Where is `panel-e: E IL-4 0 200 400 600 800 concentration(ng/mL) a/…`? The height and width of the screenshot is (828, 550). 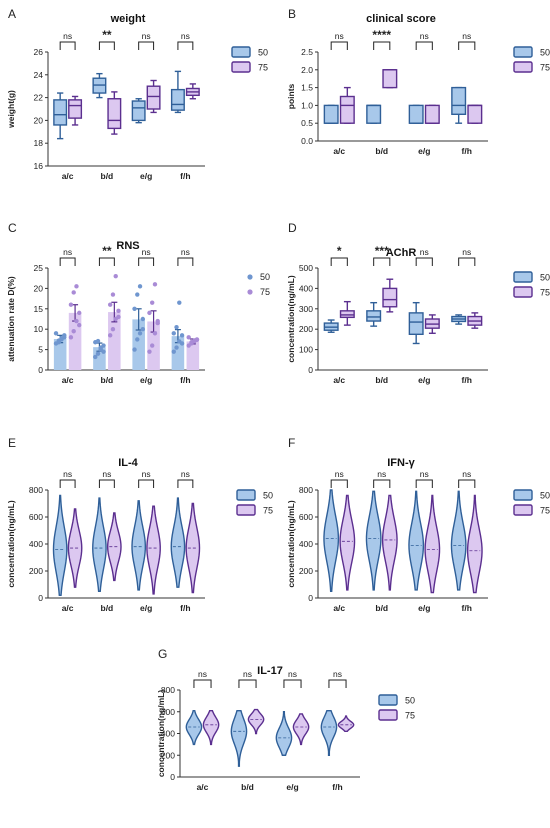 panel-e: E IL-4 0 200 400 600 800 concentration(ng/mL) a/… is located at coordinates (139, 524).